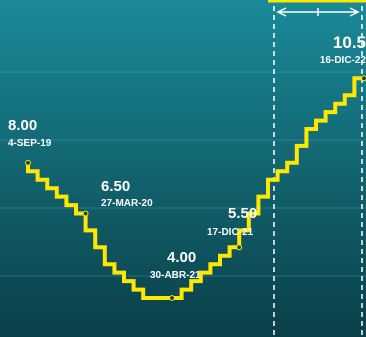  What do you see at coordinates (242, 213) in the screenshot?
I see `annotation-value-3: 5.50` at bounding box center [242, 213].